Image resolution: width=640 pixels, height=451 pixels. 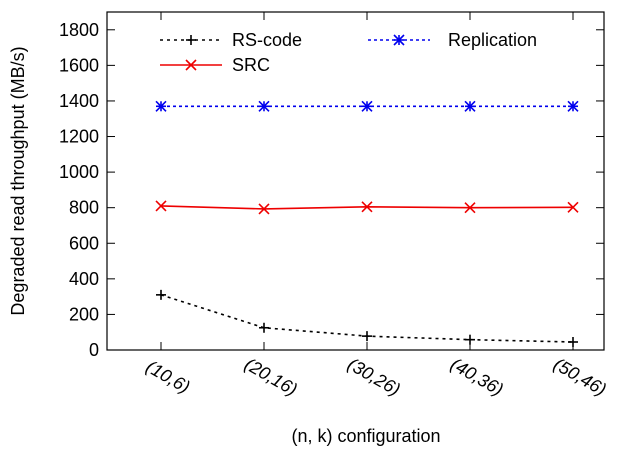 What do you see at coordinates (79, 137) in the screenshot?
I see `y-tick-label-1200: 1200` at bounding box center [79, 137].